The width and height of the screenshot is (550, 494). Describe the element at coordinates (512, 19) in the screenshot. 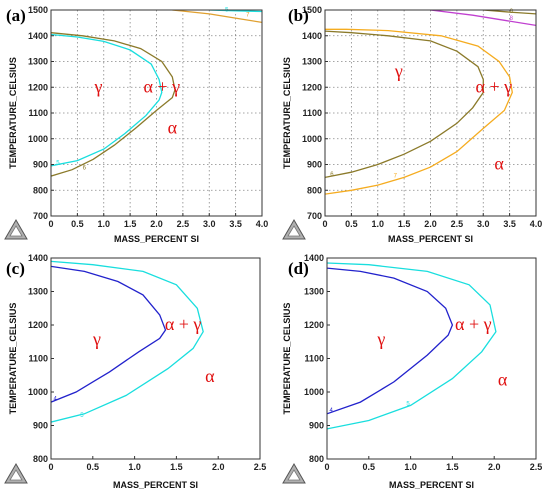

I see `series-label: 8` at that location.